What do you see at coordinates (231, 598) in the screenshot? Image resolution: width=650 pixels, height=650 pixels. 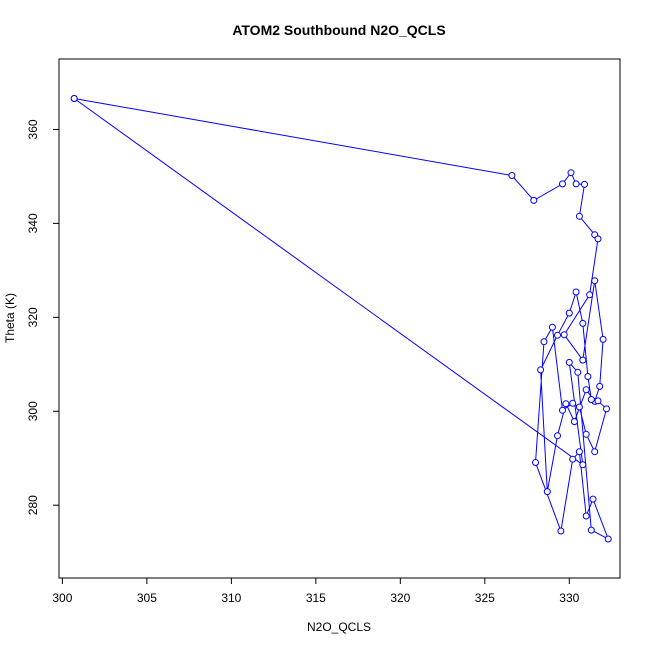 I see `x-tick-label: 310` at bounding box center [231, 598].